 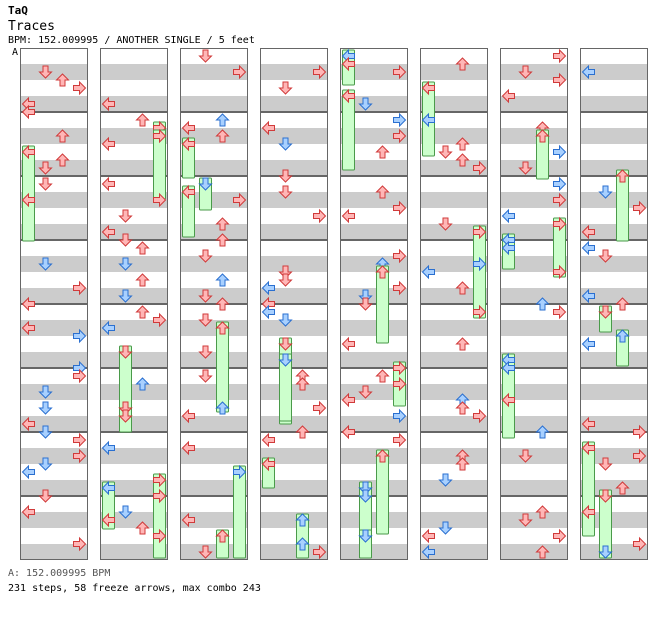 What do you see at coordinates (59, 573) in the screenshot?
I see `bpm-summary: A: 152.009995 BPM` at bounding box center [59, 573].